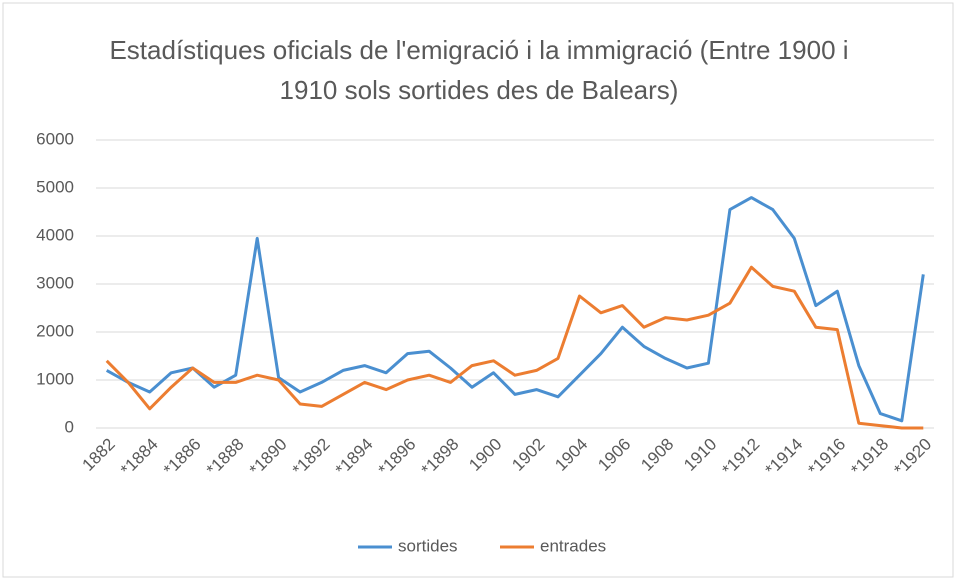  What do you see at coordinates (912, 457) in the screenshot?
I see `x-tick-label: *1920` at bounding box center [912, 457].